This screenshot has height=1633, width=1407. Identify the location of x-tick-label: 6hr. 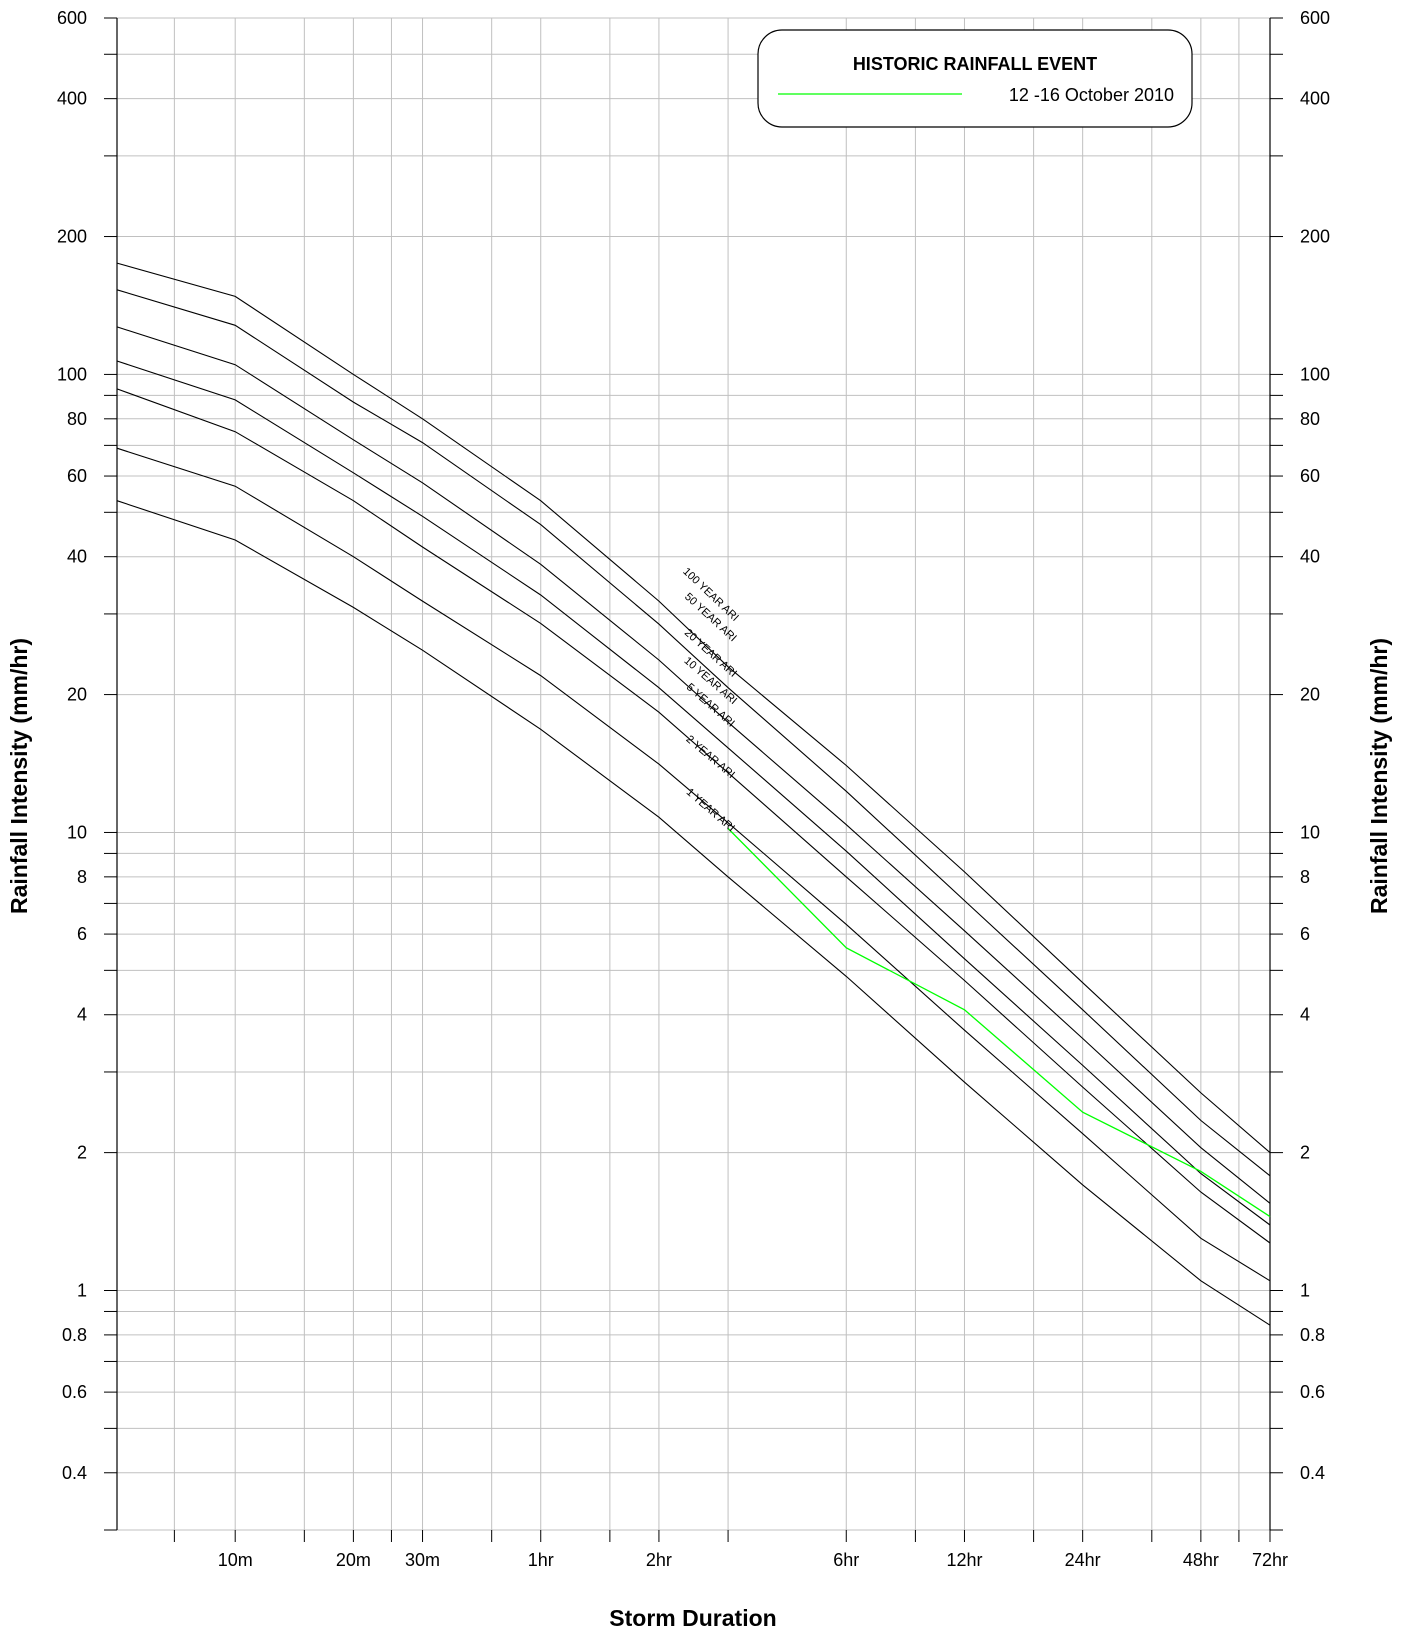
(846, 1560).